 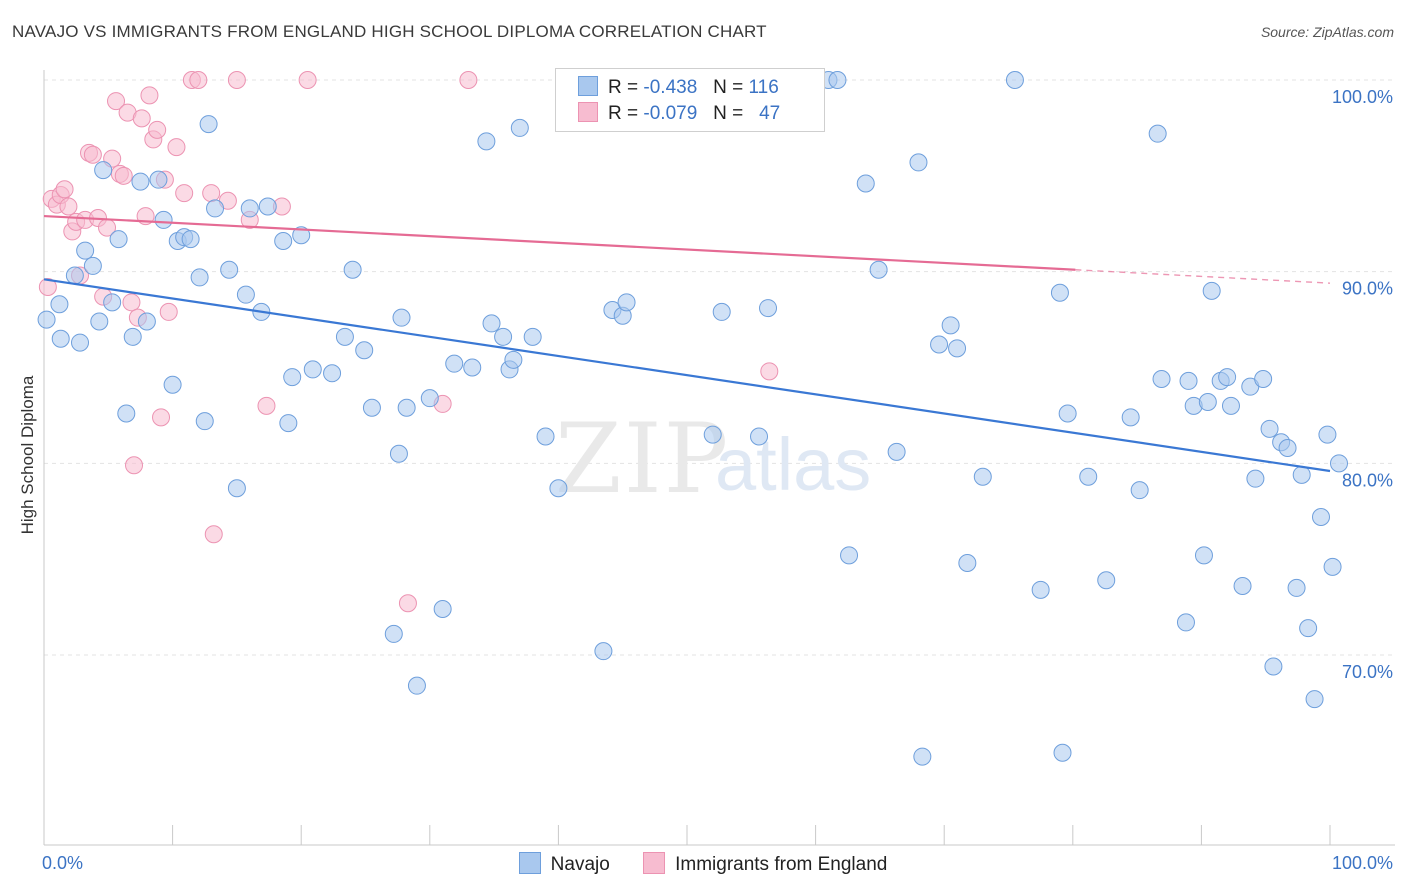 I want to click on n-value: 47, so click(x=770, y=113).